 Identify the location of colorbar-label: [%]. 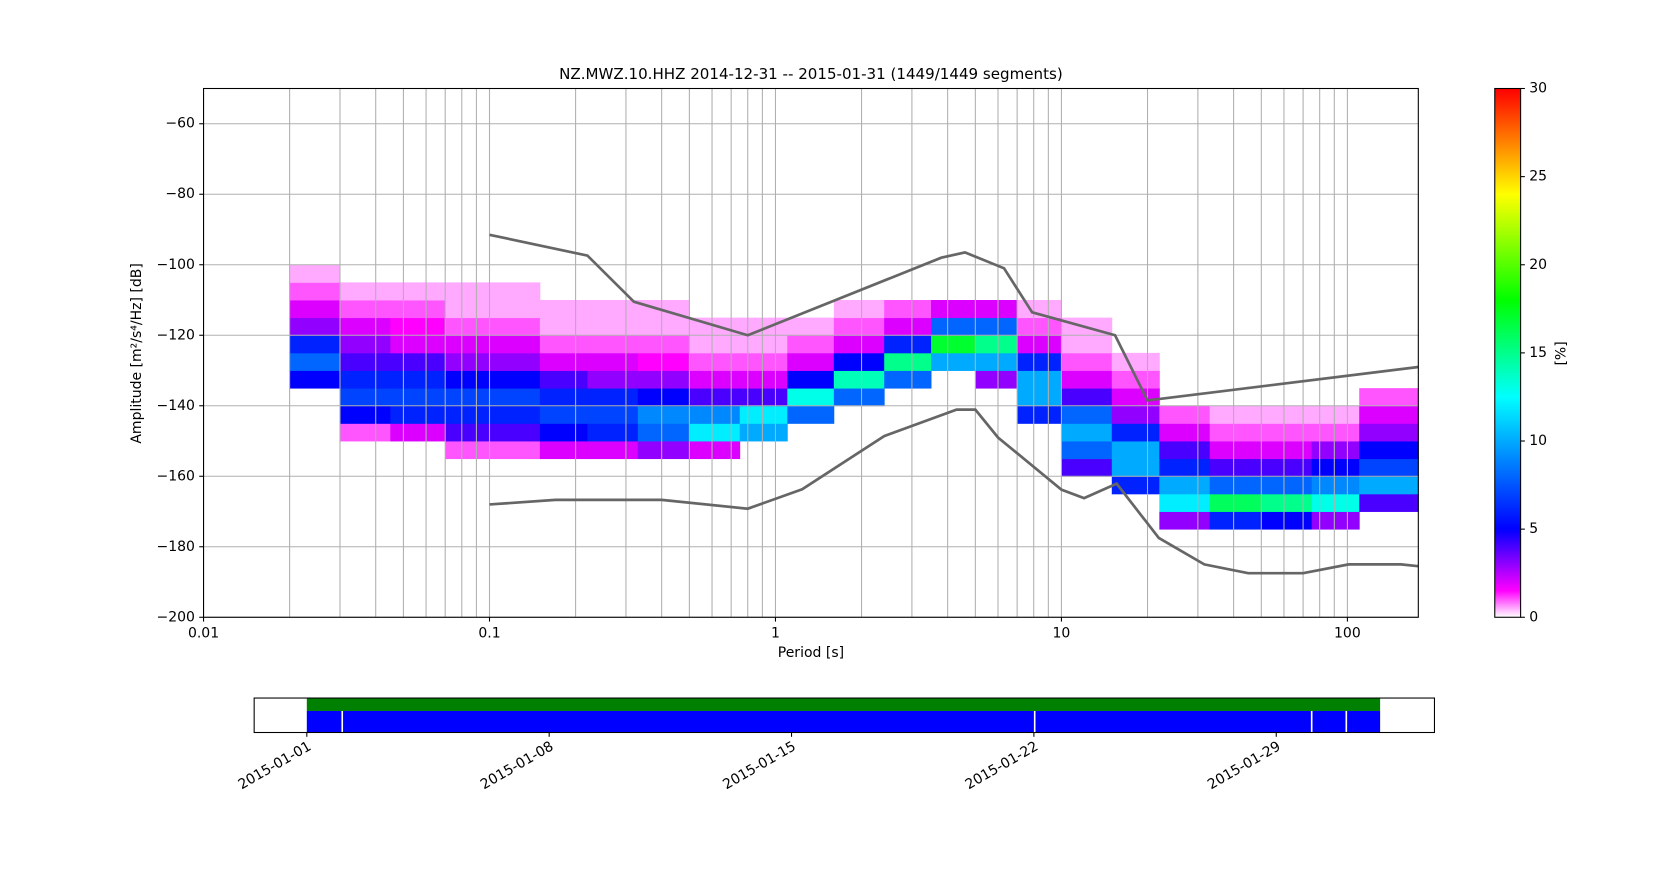
(1562, 353).